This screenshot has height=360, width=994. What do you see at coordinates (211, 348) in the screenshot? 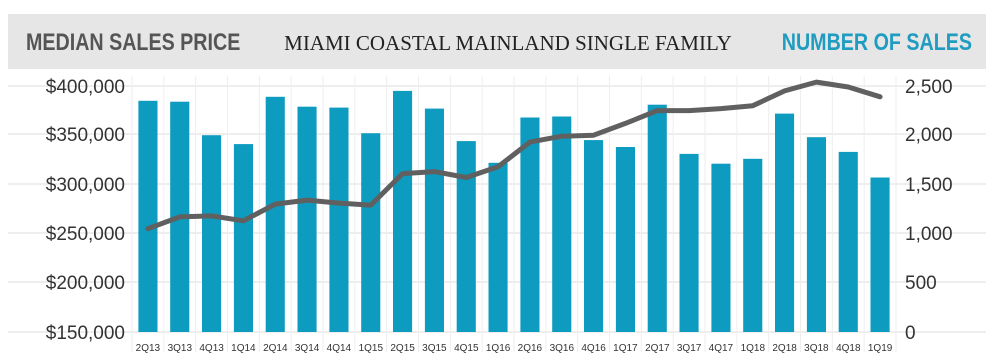
I see `x-tick-label: 4Q13` at bounding box center [211, 348].